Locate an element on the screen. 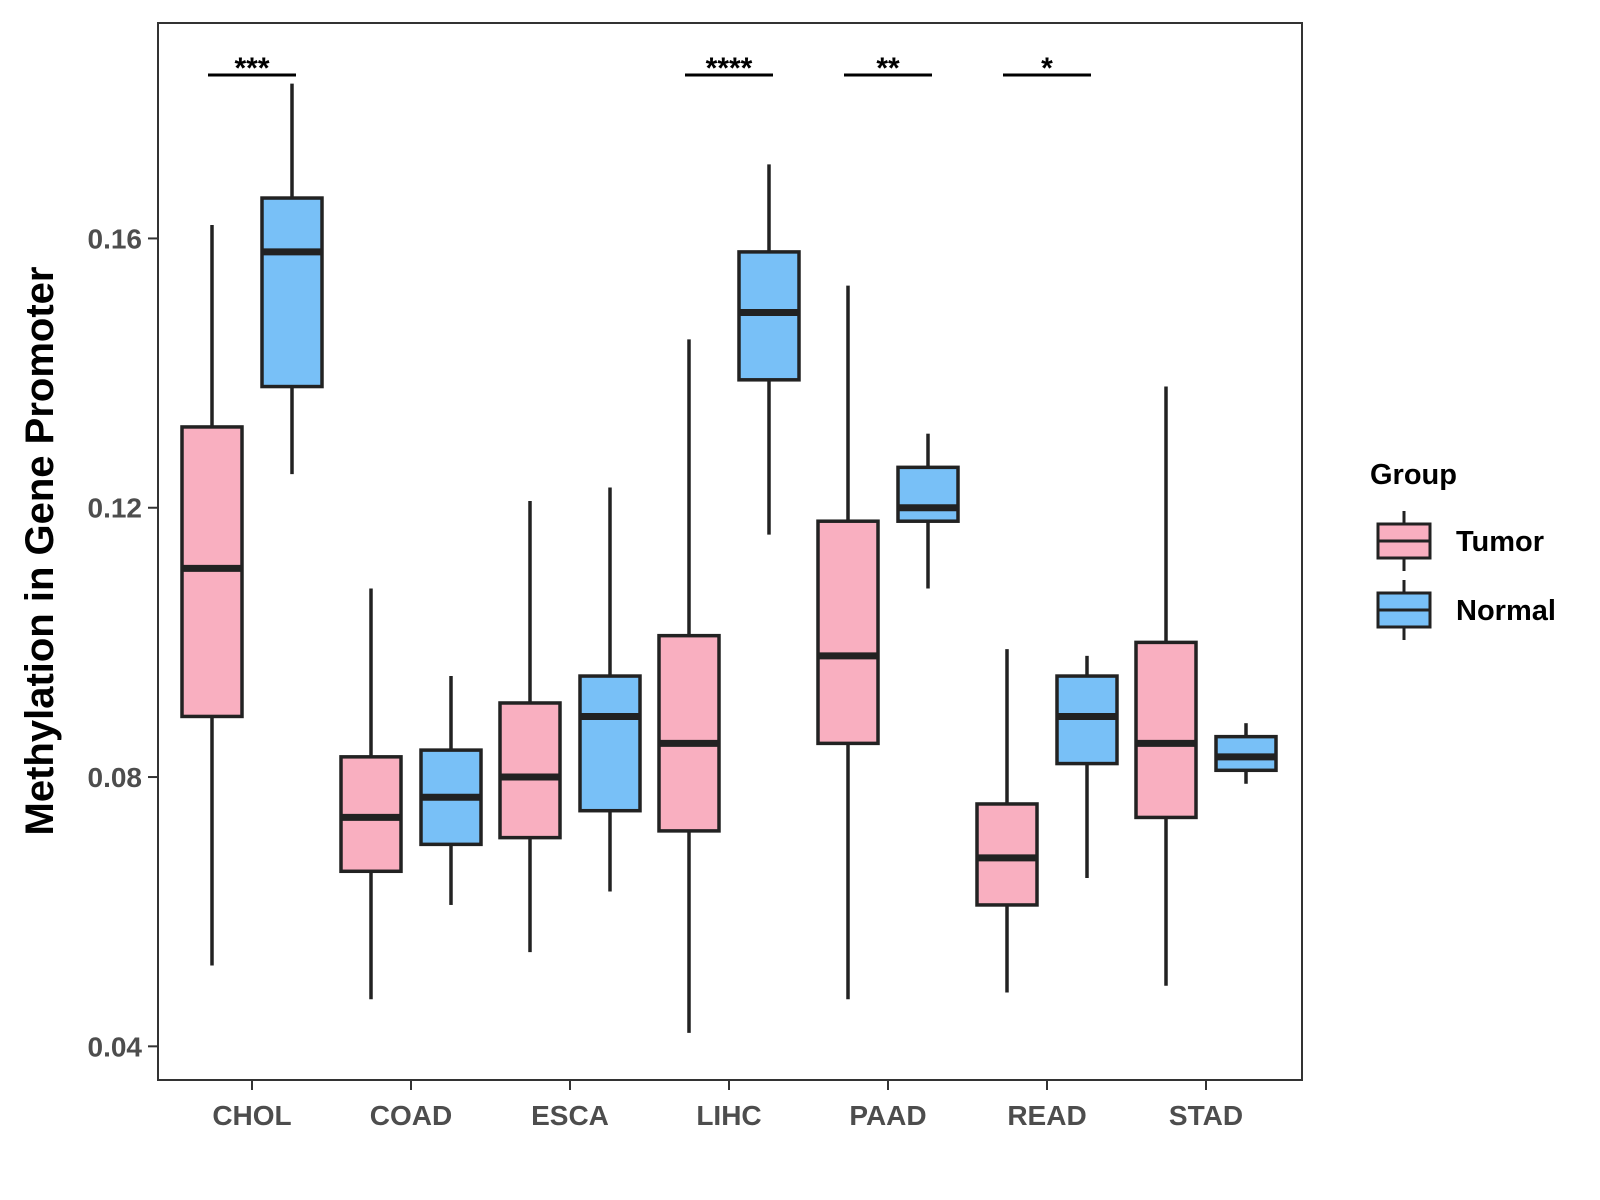 The height and width of the screenshot is (1200, 1600). legend-entry-normal: Normal is located at coordinates (1466, 610).